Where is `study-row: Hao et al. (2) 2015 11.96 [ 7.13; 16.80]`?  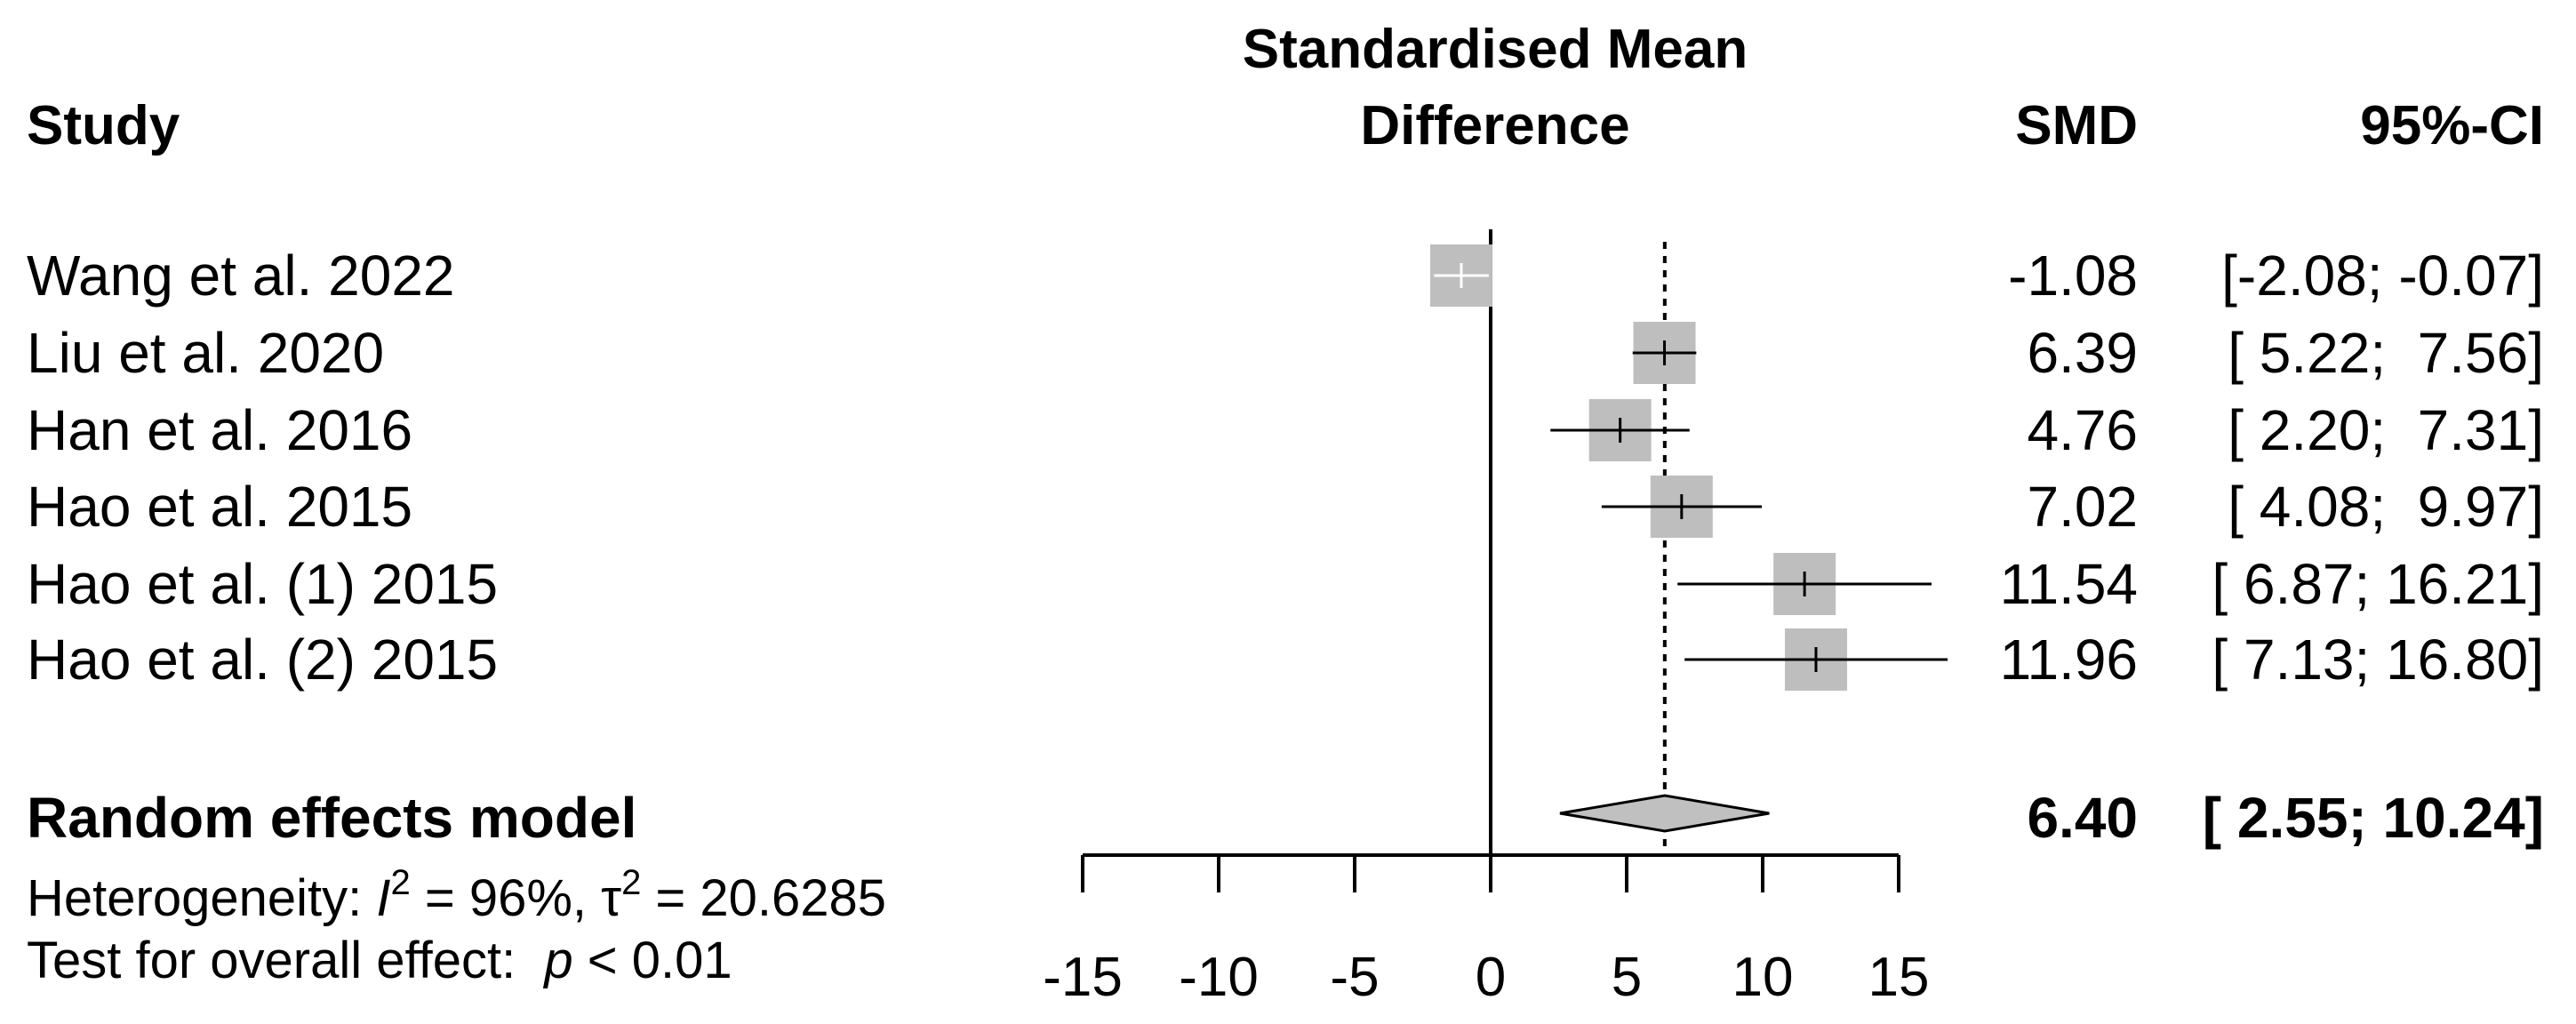 study-row: Hao et al. (2) 2015 11.96 [ 7.13; 16.80] is located at coordinates (1285, 660).